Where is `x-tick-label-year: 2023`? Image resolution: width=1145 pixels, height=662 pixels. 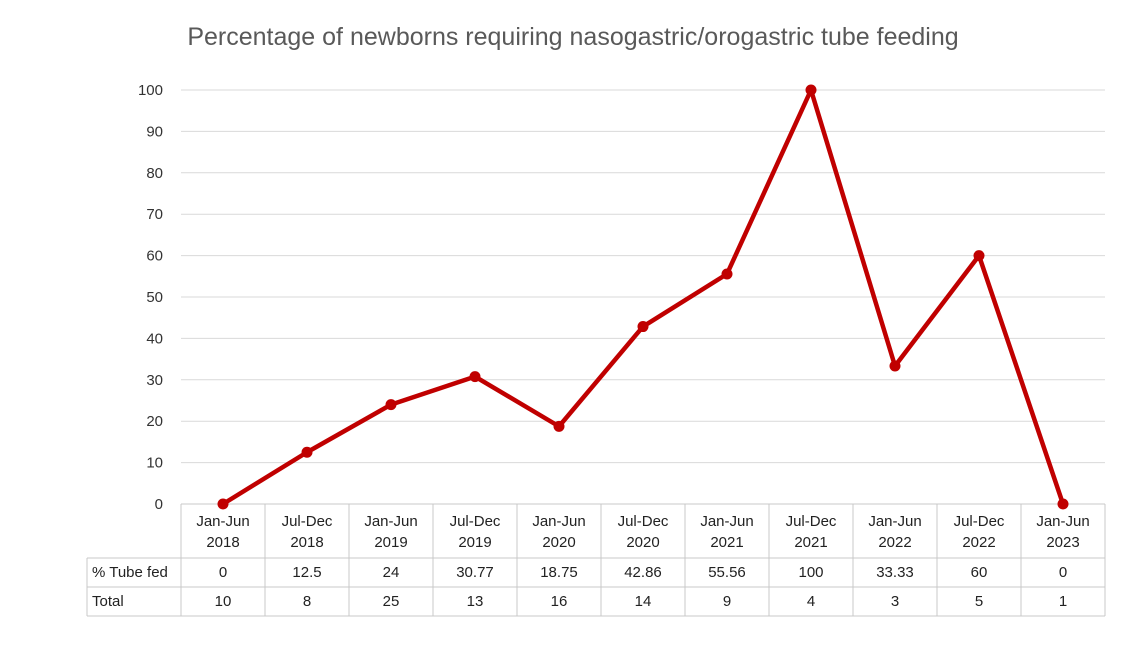 x-tick-label-year: 2023 is located at coordinates (1062, 542).